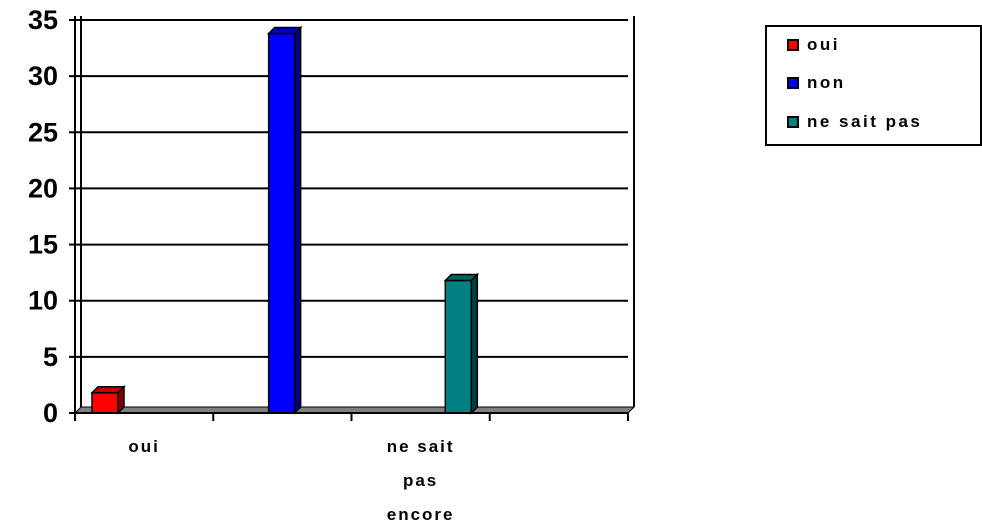 This screenshot has width=982, height=525. What do you see at coordinates (43, 245) in the screenshot?
I see `y-tick-label: 15` at bounding box center [43, 245].